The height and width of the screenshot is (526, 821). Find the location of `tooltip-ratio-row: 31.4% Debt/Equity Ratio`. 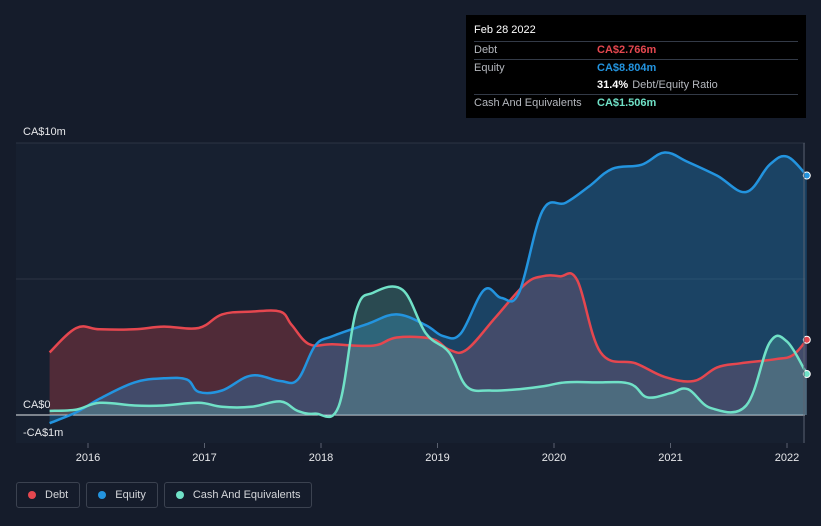

tooltip-ratio-row: 31.4% Debt/Equity Ratio is located at coordinates (636, 85).